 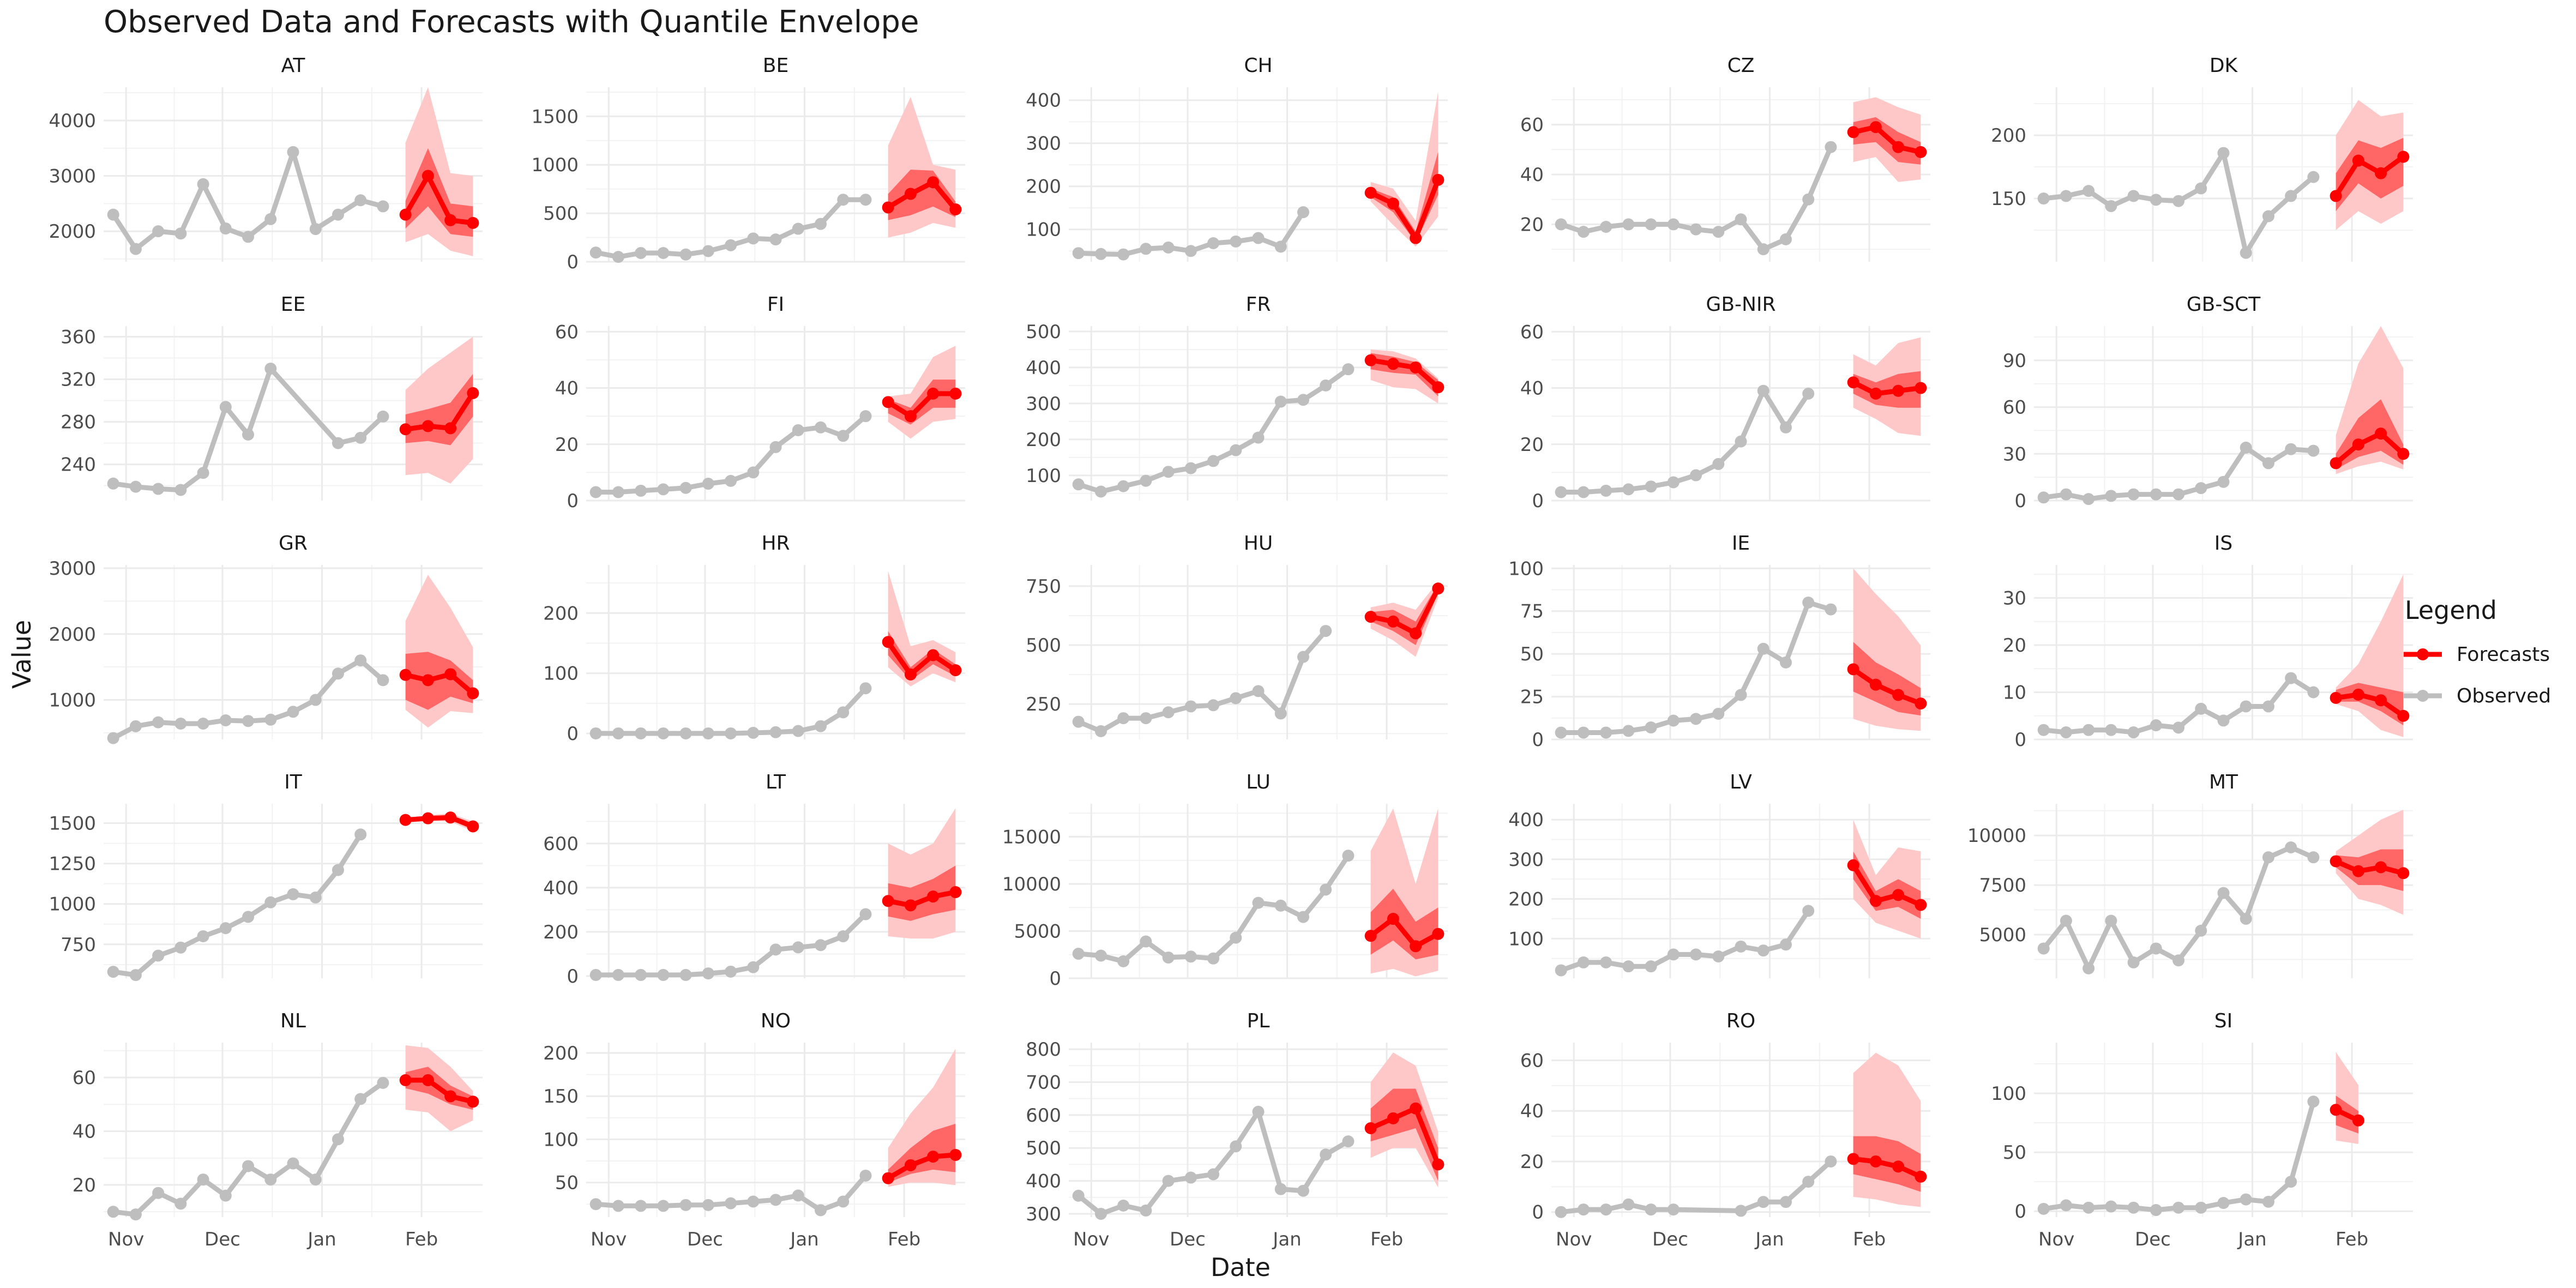 What do you see at coordinates (1740, 1021) in the screenshot?
I see `panel-label: RO` at bounding box center [1740, 1021].